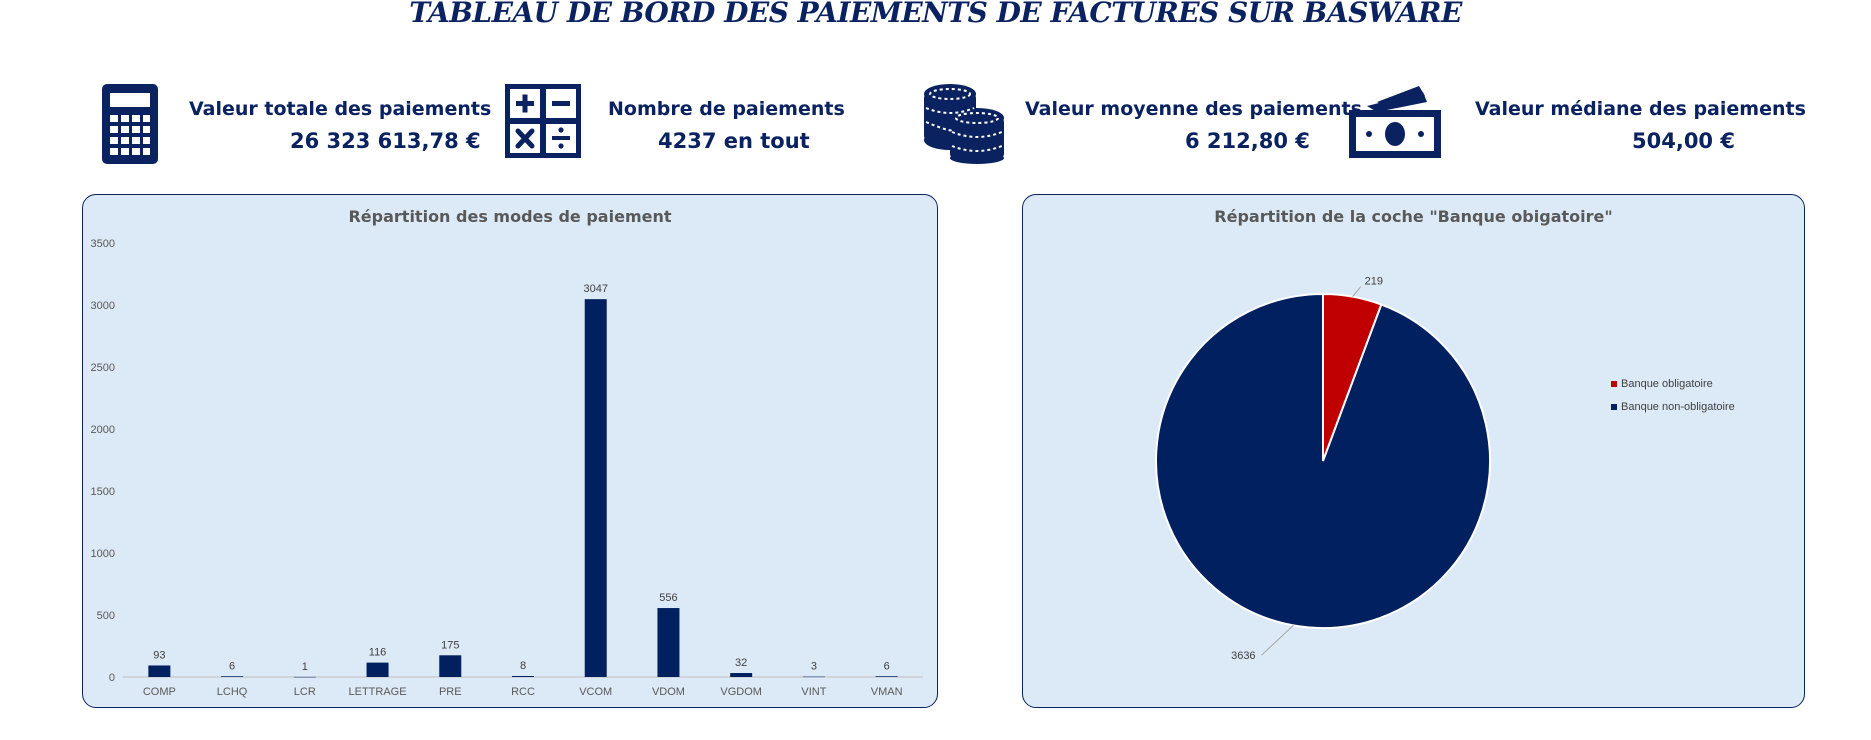  Describe the element at coordinates (106, 616) in the screenshot. I see `y-tick-label: 500` at that location.